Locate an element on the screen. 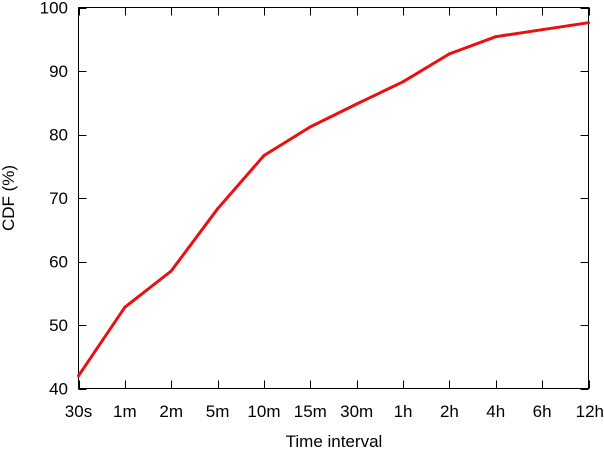 Image resolution: width=604 pixels, height=450 pixels. x-tick-label: 30m is located at coordinates (356, 411).